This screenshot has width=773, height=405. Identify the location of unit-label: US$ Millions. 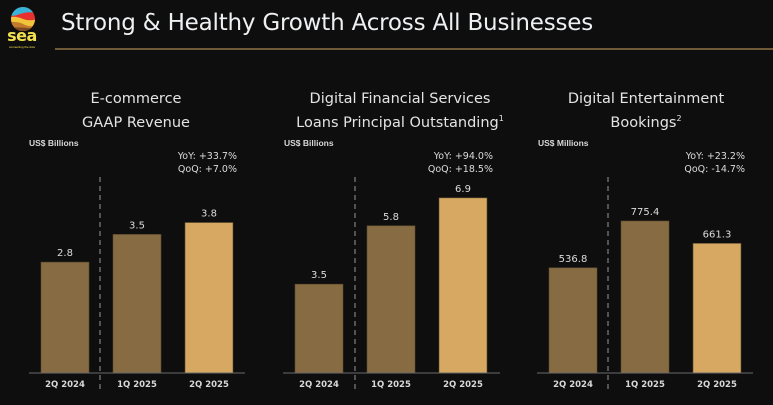
(563, 143).